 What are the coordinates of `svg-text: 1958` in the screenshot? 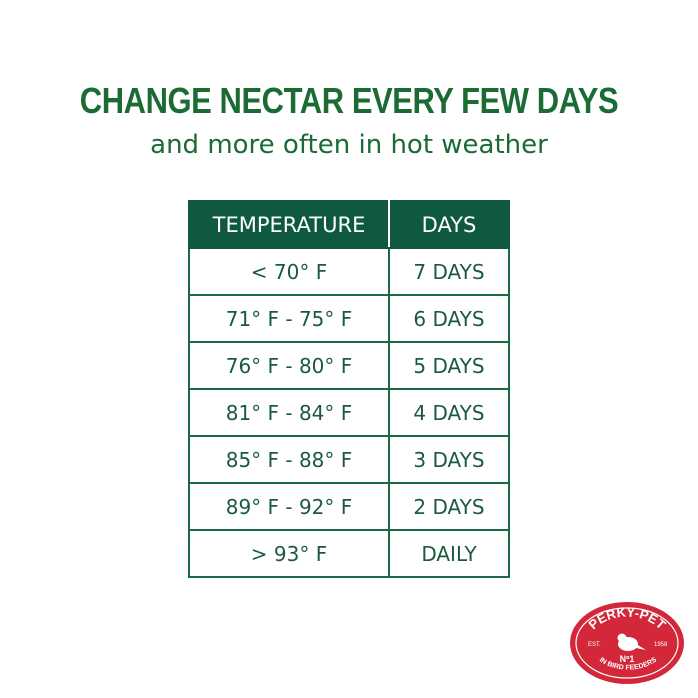 It's located at (661, 645).